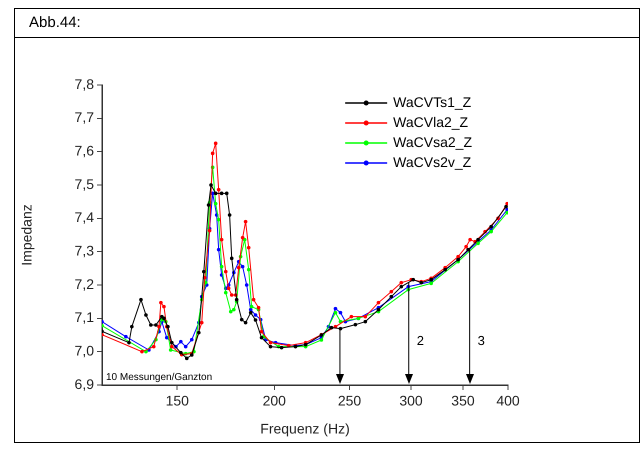 The image size is (641, 450). What do you see at coordinates (305, 428) in the screenshot?
I see `x-axis-title: Frequenz (Hz)` at bounding box center [305, 428].